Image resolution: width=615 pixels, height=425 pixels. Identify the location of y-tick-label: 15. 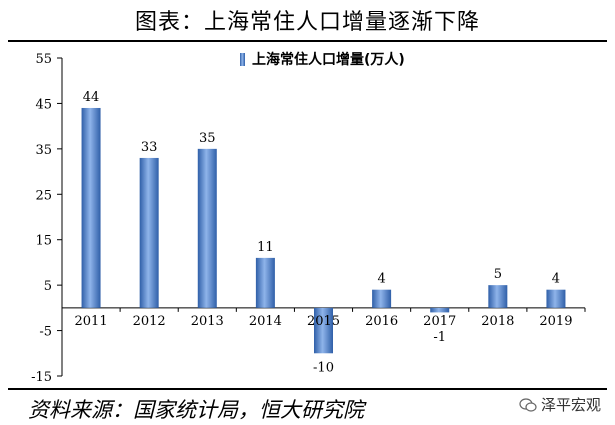
(43, 241).